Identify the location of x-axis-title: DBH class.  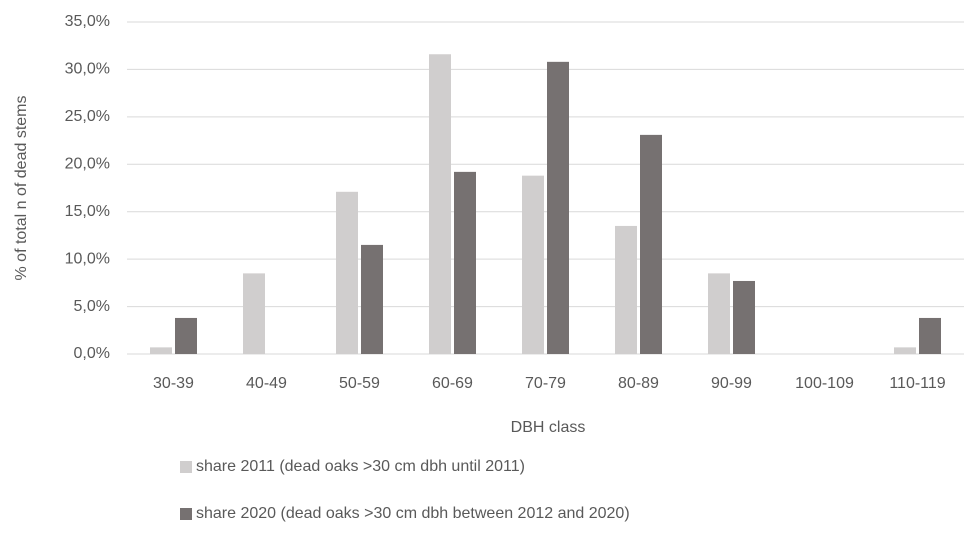
(548, 427).